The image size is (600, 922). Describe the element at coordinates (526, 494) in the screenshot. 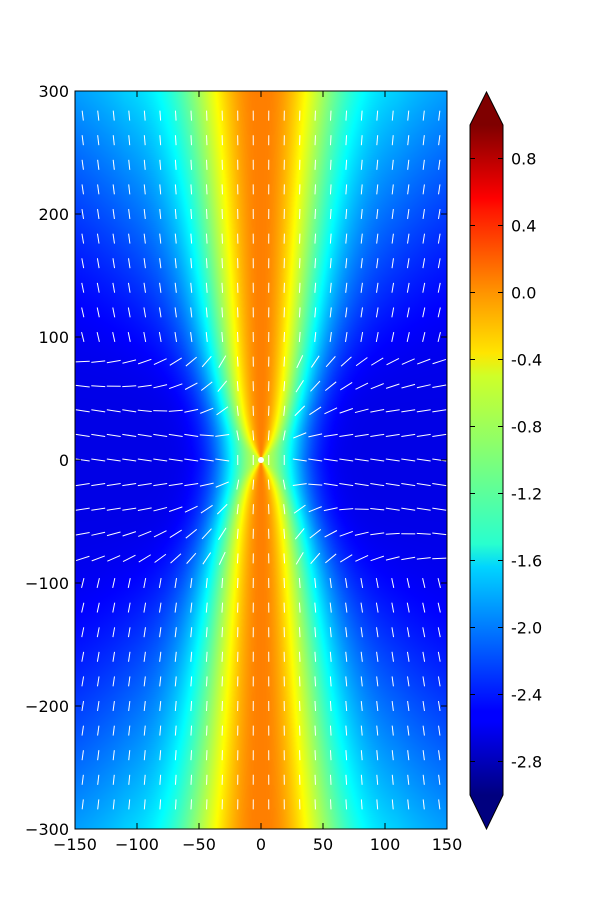

I see `colorbar-tick-label: -1.2` at that location.